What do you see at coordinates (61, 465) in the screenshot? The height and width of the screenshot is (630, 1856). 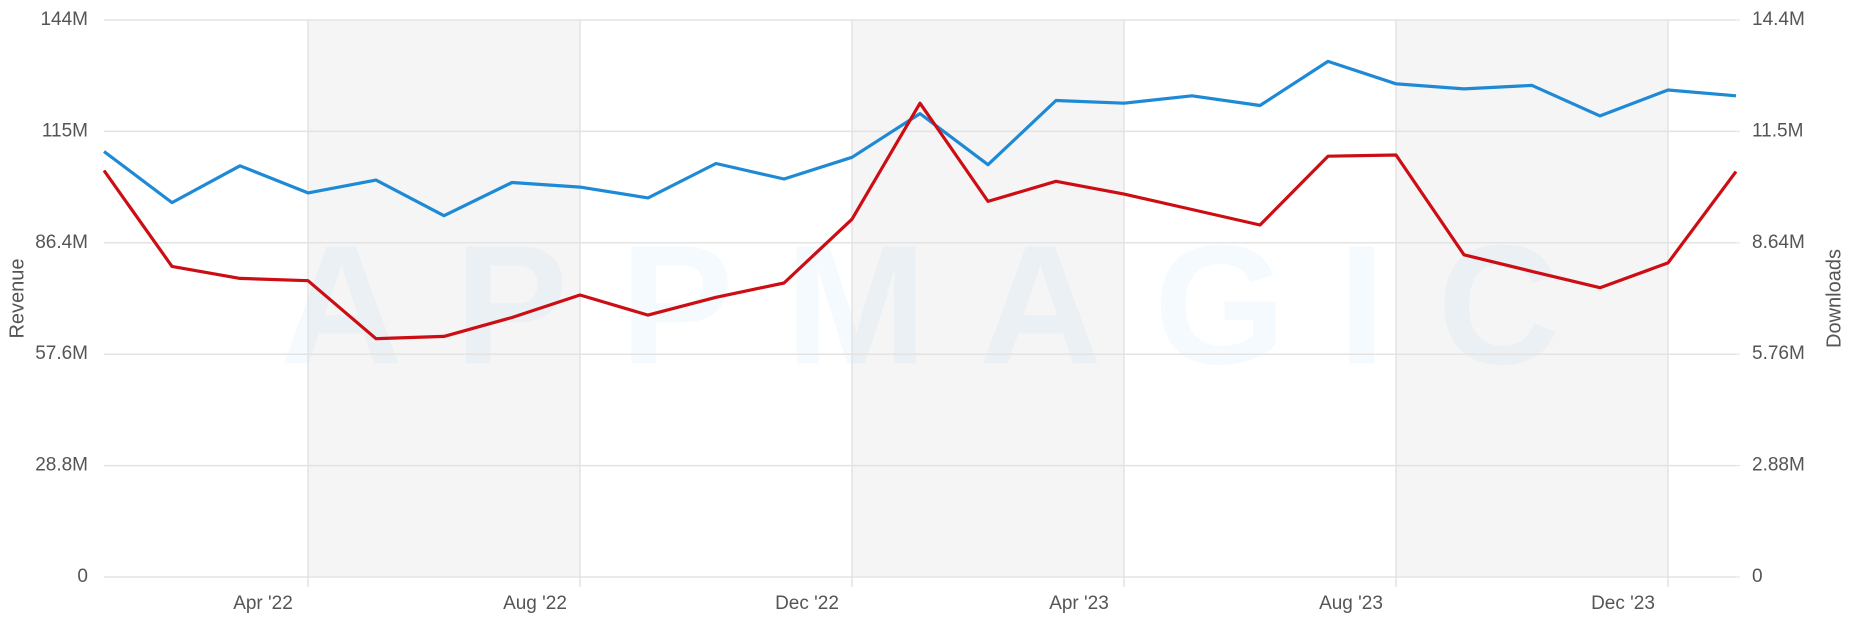 I see `y-tick-label: 28.8M` at bounding box center [61, 465].